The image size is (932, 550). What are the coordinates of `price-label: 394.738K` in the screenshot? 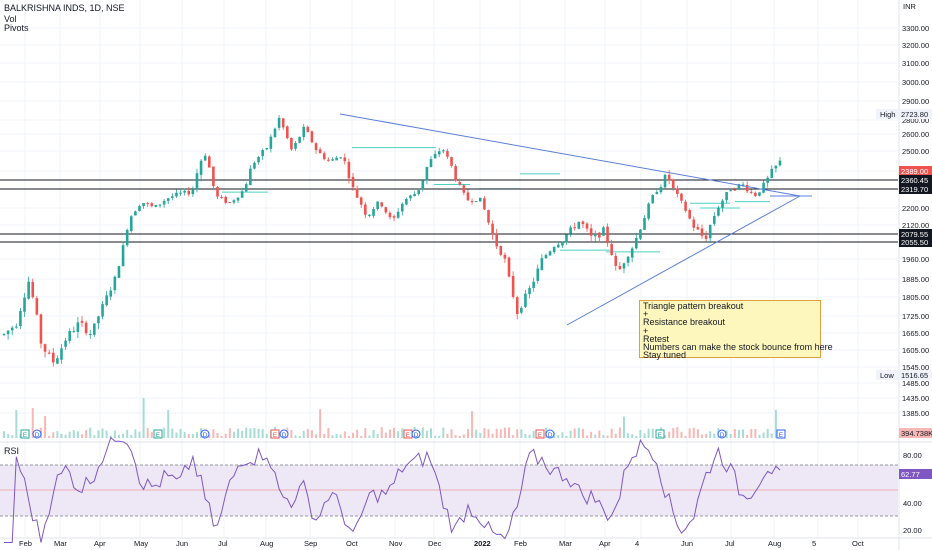 It's located at (916, 433).